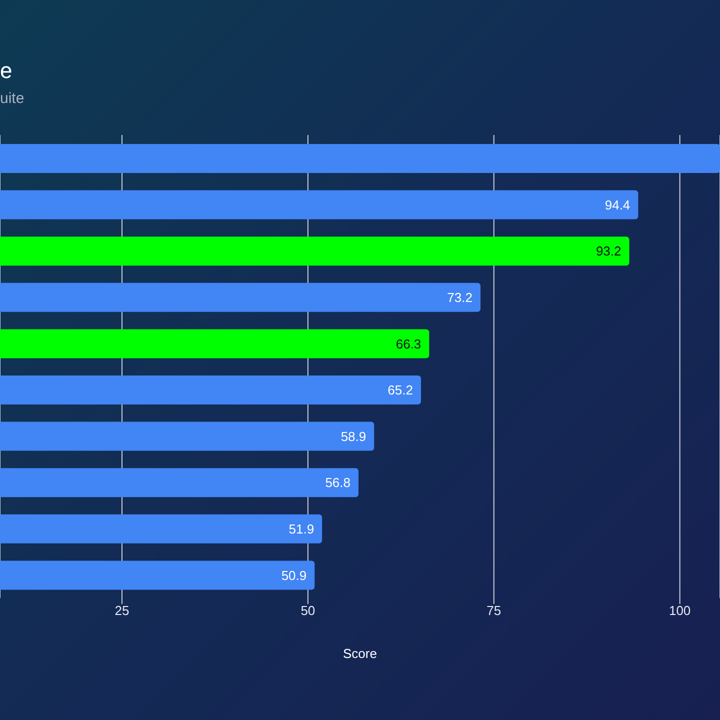 The width and height of the screenshot is (720, 720). I want to click on x-tick-label: 25, so click(122, 610).